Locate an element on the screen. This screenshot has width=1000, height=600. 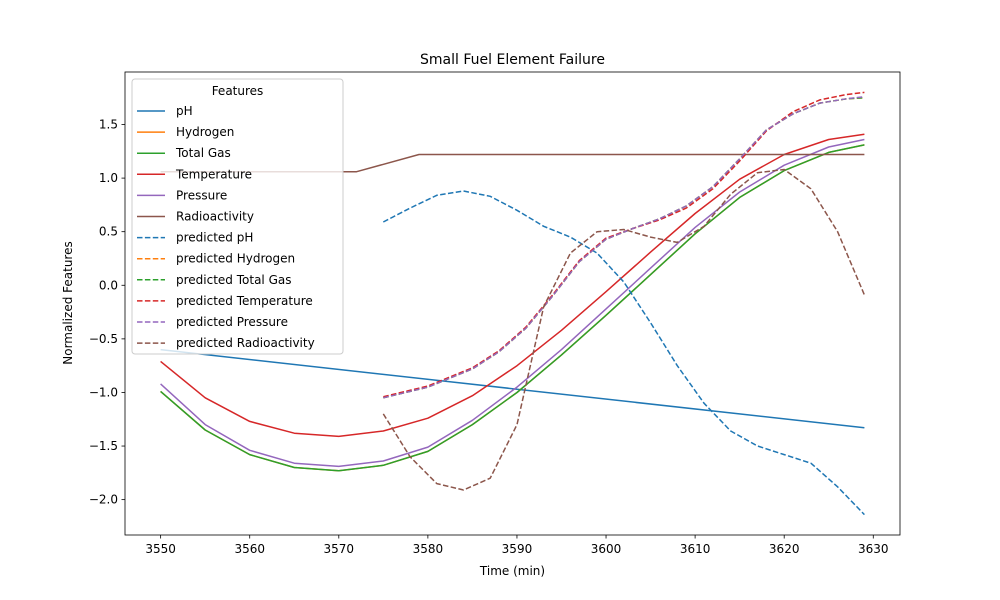
y-tick-label: −1.0 is located at coordinates (103, 392).